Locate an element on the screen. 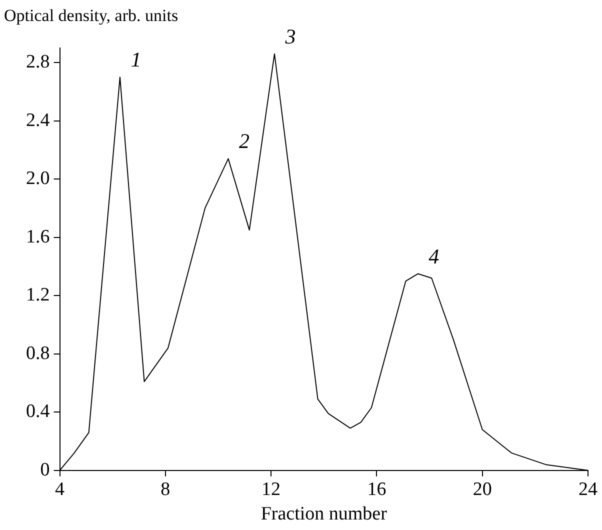  y-tick-label: 2.4 is located at coordinates (38, 120).